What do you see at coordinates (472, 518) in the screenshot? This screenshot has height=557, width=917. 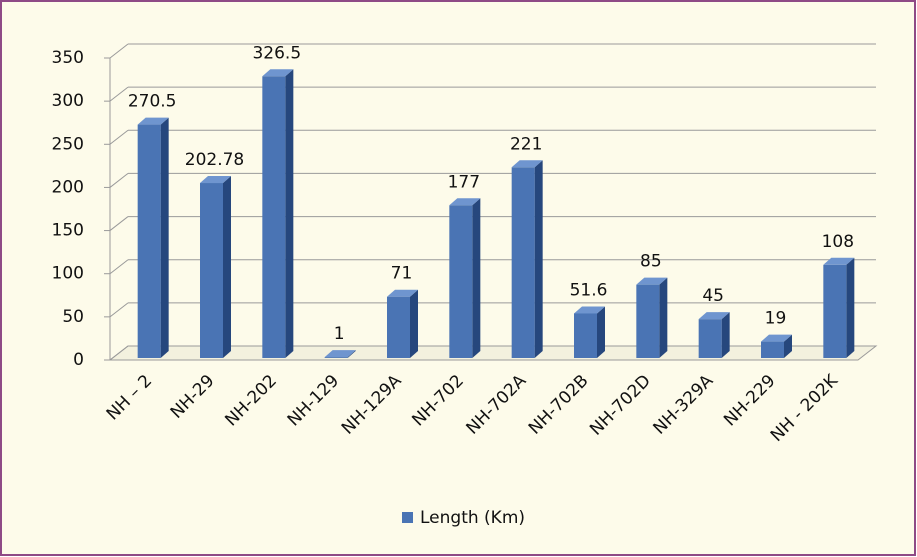 I see `legend-label: Length (Km)` at bounding box center [472, 518].